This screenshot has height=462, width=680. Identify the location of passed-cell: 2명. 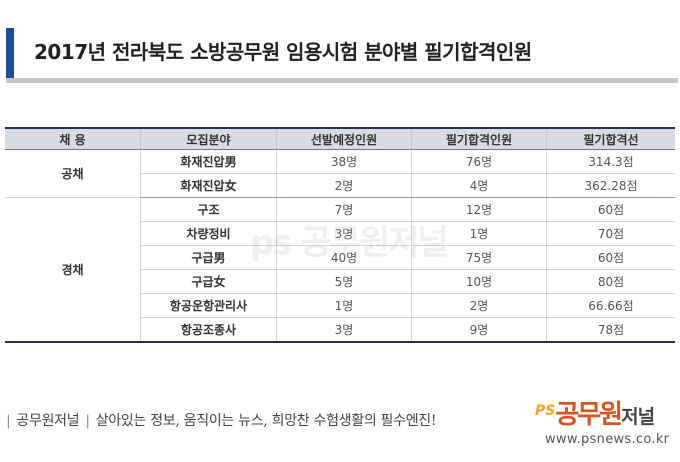
(479, 305).